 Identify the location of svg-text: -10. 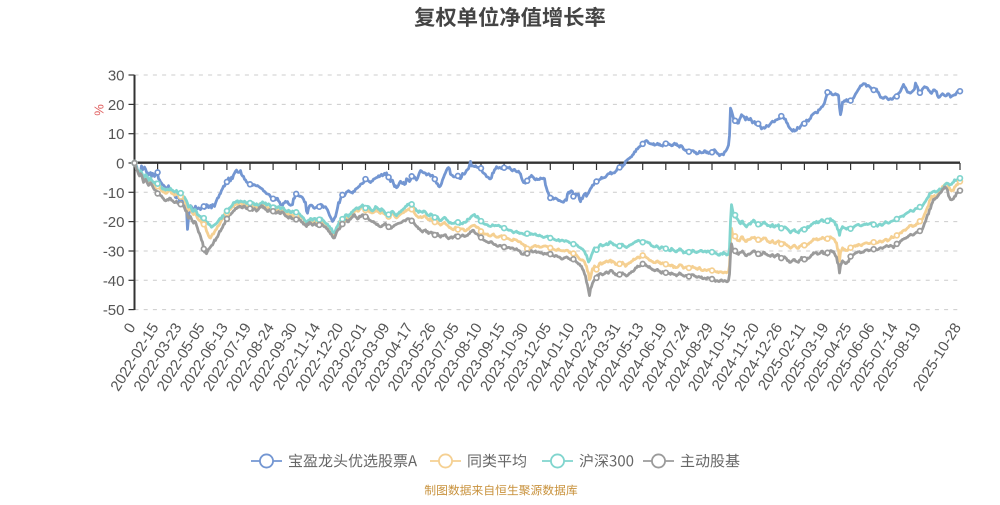
(114, 193).